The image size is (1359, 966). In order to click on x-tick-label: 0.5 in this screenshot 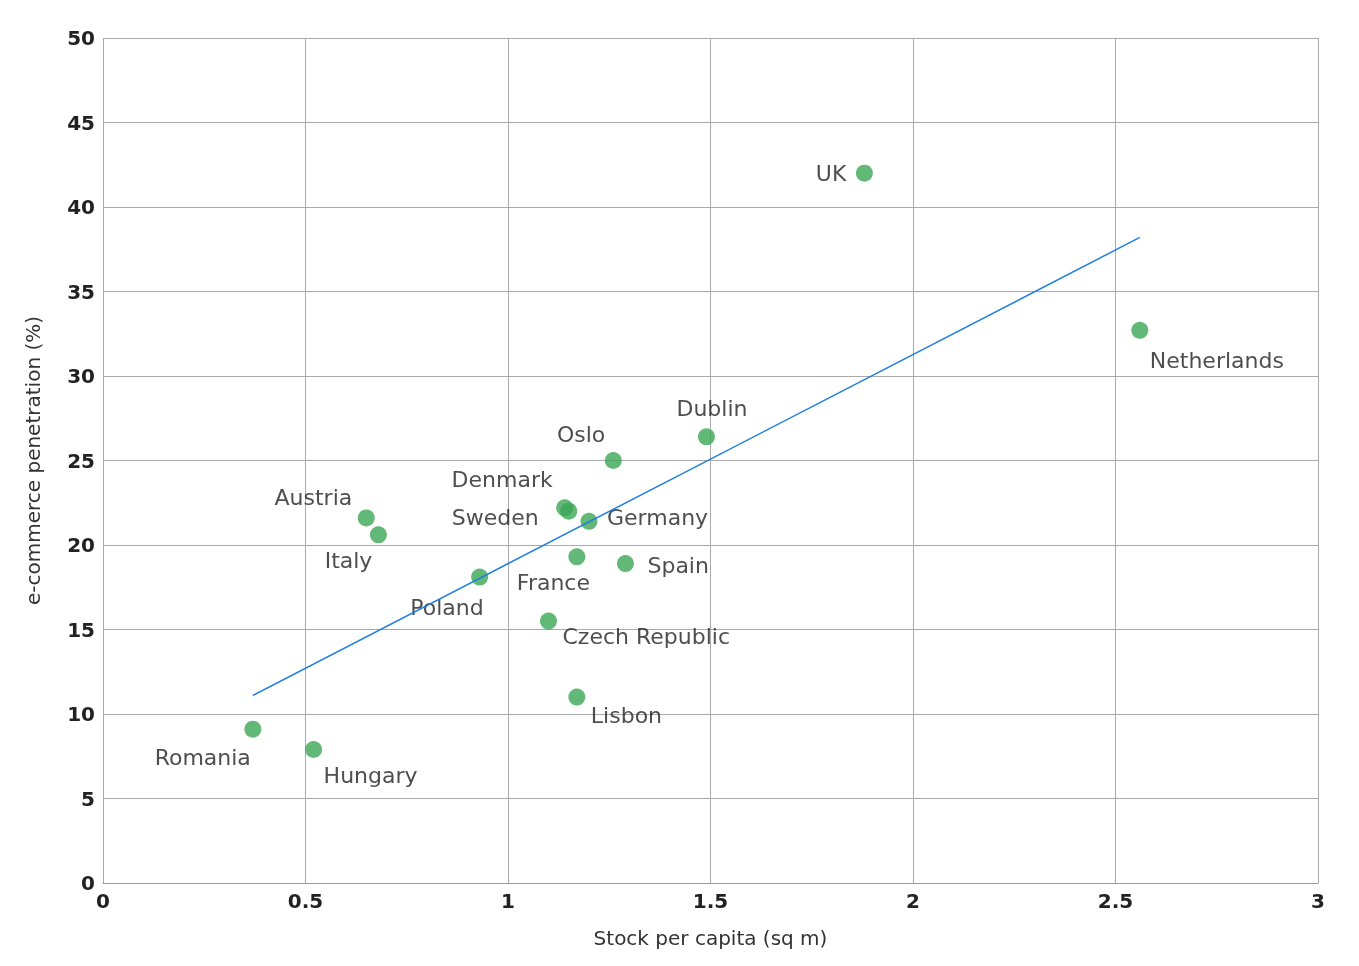, I will do `click(305, 901)`.